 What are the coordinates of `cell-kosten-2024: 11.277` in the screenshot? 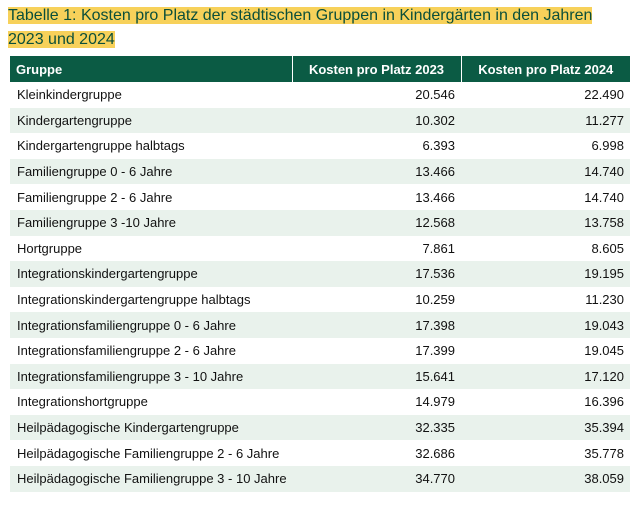 It's located at (545, 120).